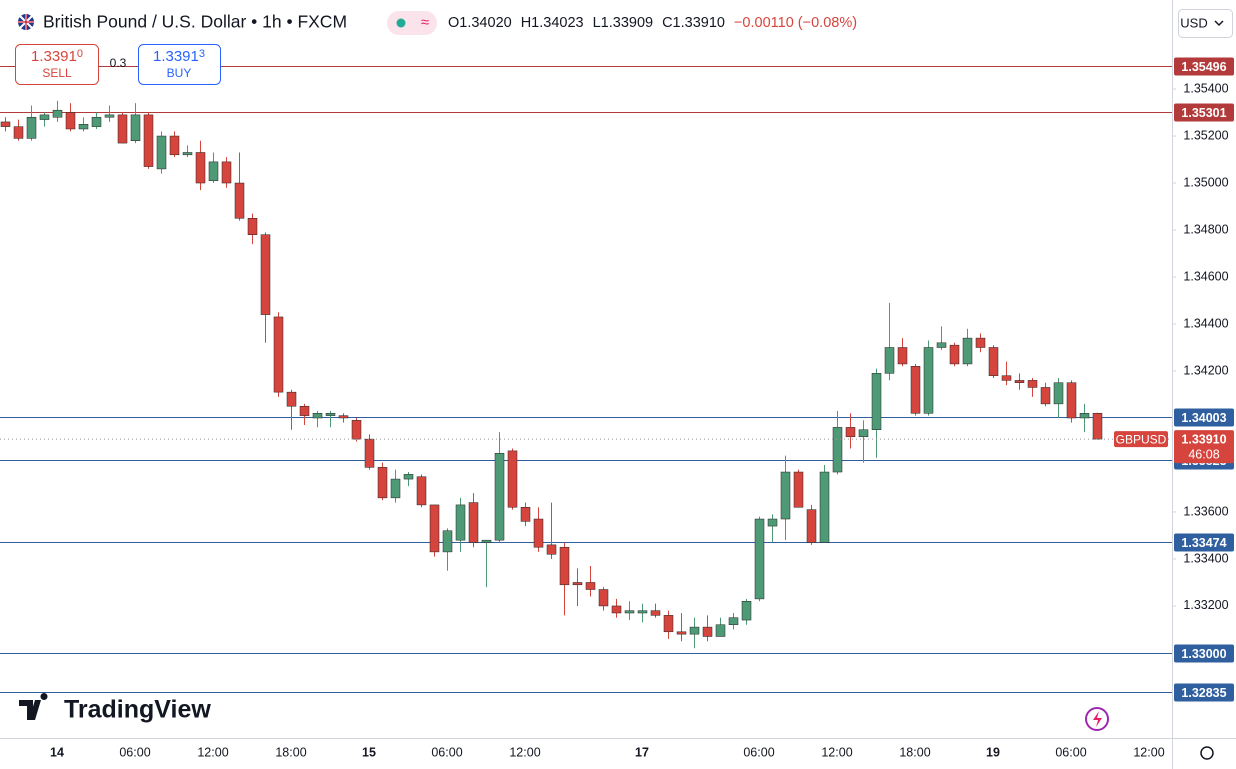 This screenshot has height=769, width=1236. I want to click on ohlc-item: O1.34020, so click(480, 23).